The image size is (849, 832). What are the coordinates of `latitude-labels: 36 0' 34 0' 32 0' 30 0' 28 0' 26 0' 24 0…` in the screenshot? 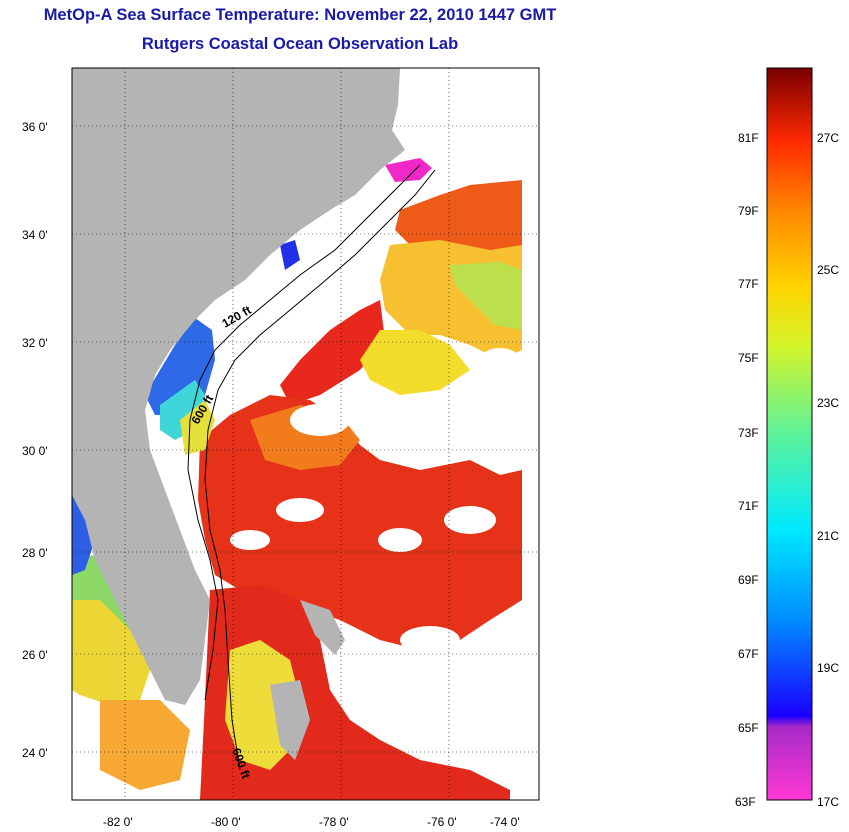 It's located at (35, 440).